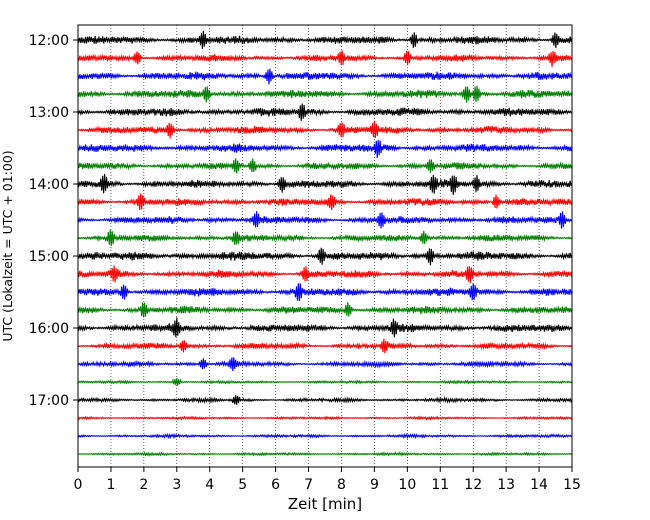 The width and height of the screenshot is (650, 520). I want to click on x-tick-label: 5, so click(242, 485).